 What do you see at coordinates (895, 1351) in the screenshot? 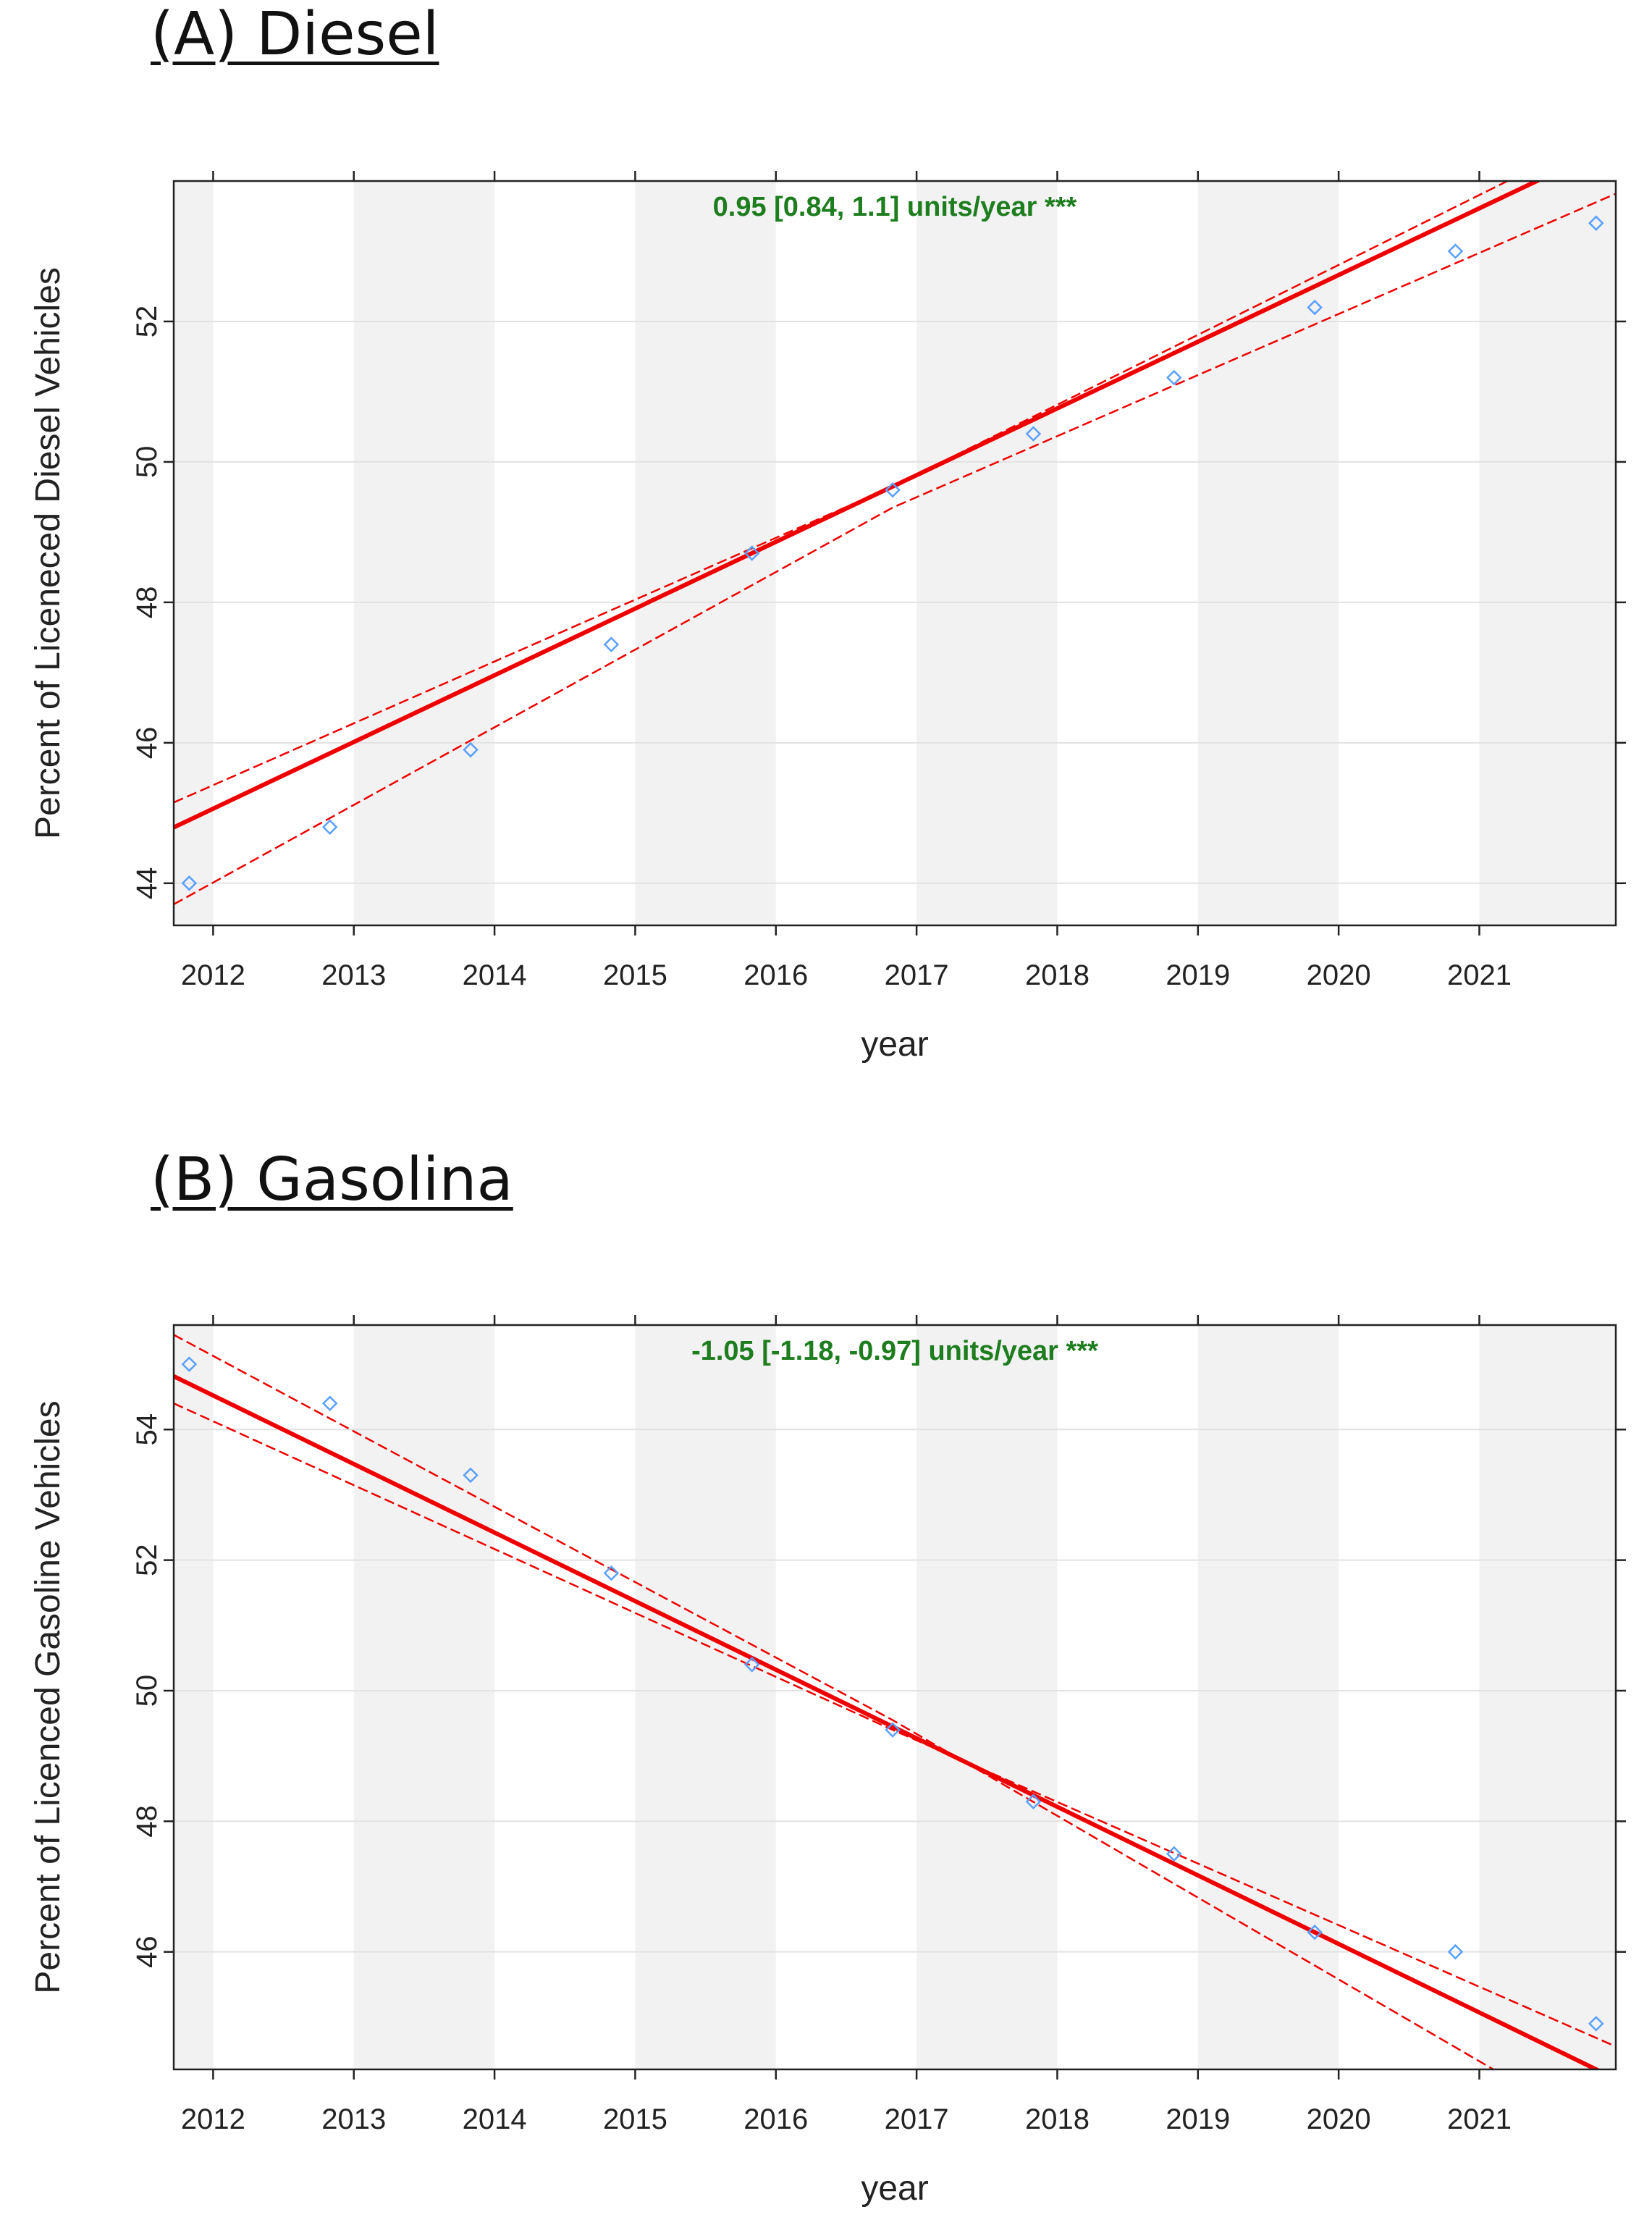
I see `trend-annotation: -1.05 [-1.18, -0.97] units/year ***` at bounding box center [895, 1351].